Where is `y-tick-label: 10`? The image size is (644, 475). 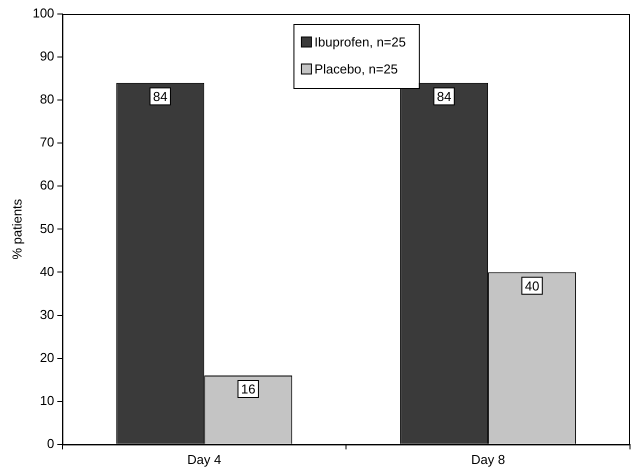
y-tick-label: 10 is located at coordinates (47, 400).